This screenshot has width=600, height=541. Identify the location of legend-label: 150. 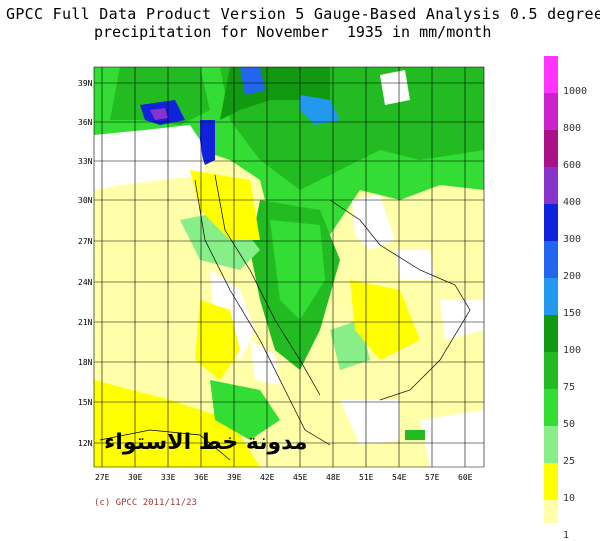
(572, 313).